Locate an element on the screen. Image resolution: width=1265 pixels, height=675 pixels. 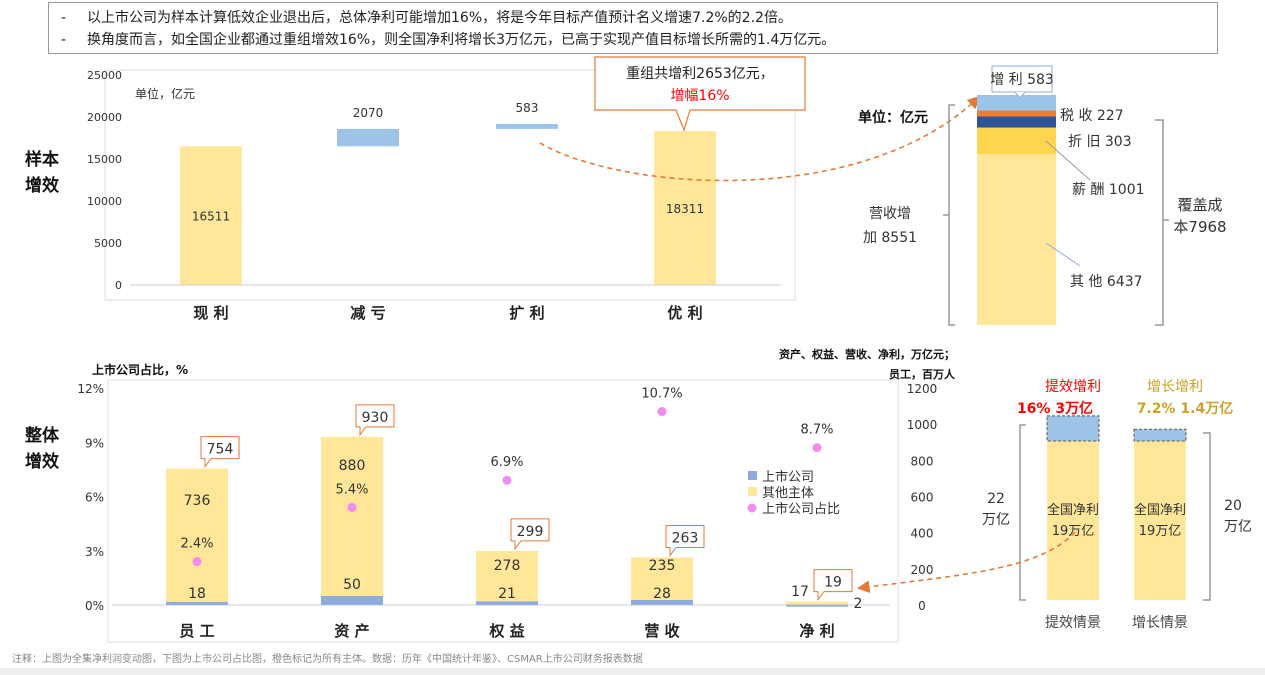
axis-title: 上市公司占比，% is located at coordinates (140, 369).